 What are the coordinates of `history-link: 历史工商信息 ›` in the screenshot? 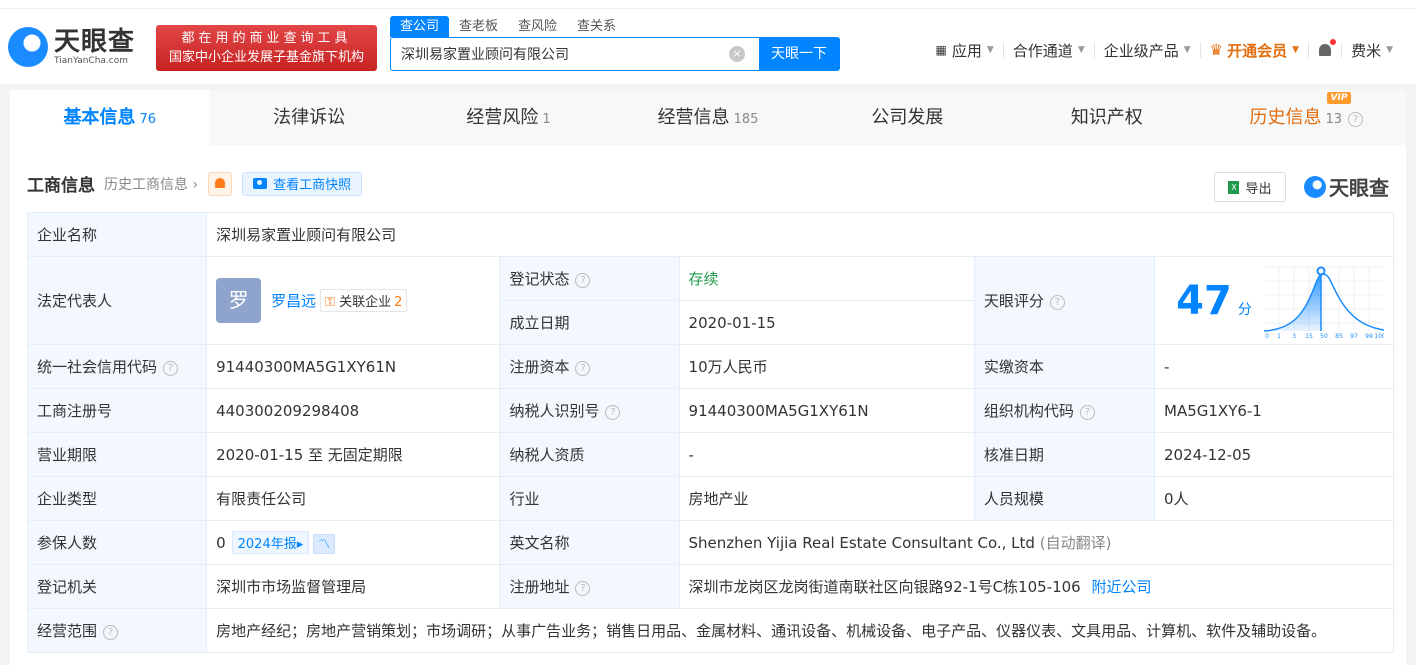 It's located at (151, 184).